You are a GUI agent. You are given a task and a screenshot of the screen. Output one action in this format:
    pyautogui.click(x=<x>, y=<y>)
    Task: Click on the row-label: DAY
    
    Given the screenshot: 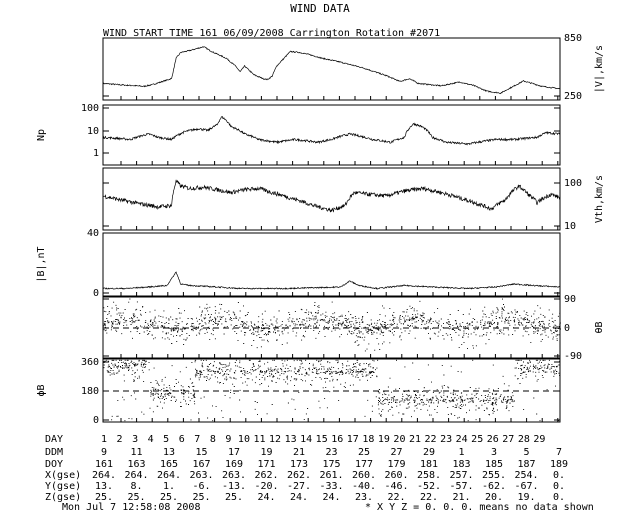 What is the action you would take?
    pyautogui.click(x=54, y=439)
    